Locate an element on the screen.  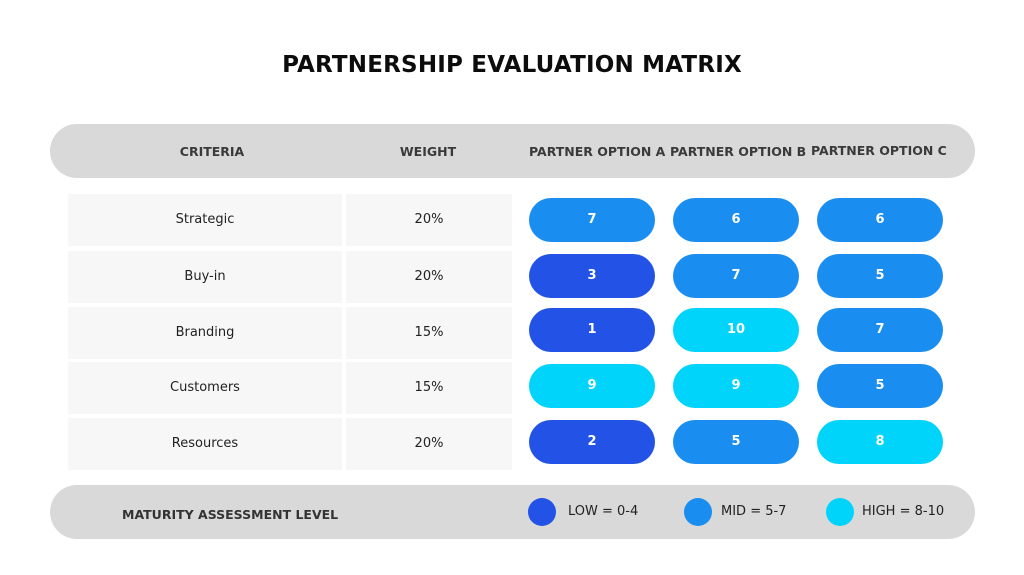
score-pill-option-a: 1 is located at coordinates (592, 330).